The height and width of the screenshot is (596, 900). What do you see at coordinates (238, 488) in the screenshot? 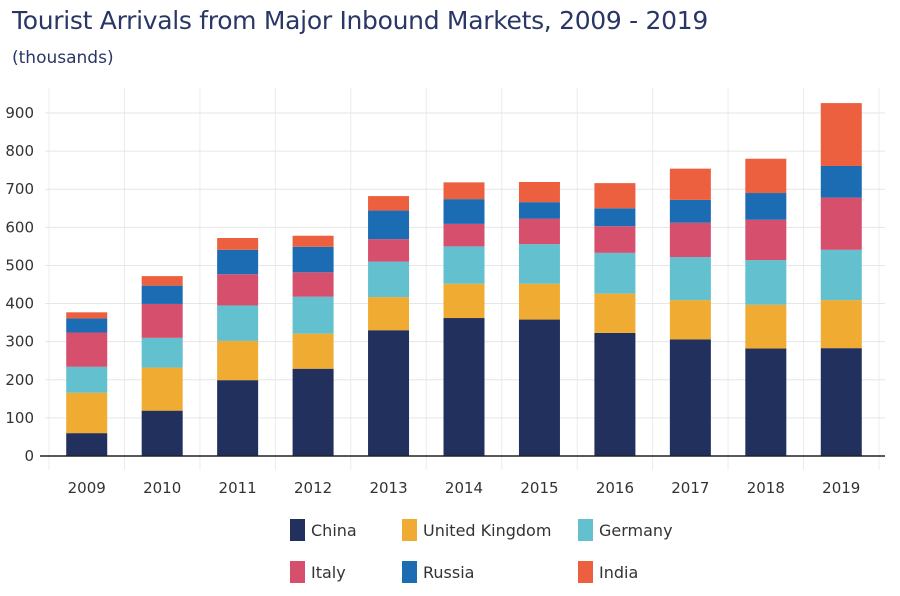
I see `x-tick-label: 2011` at bounding box center [238, 488].